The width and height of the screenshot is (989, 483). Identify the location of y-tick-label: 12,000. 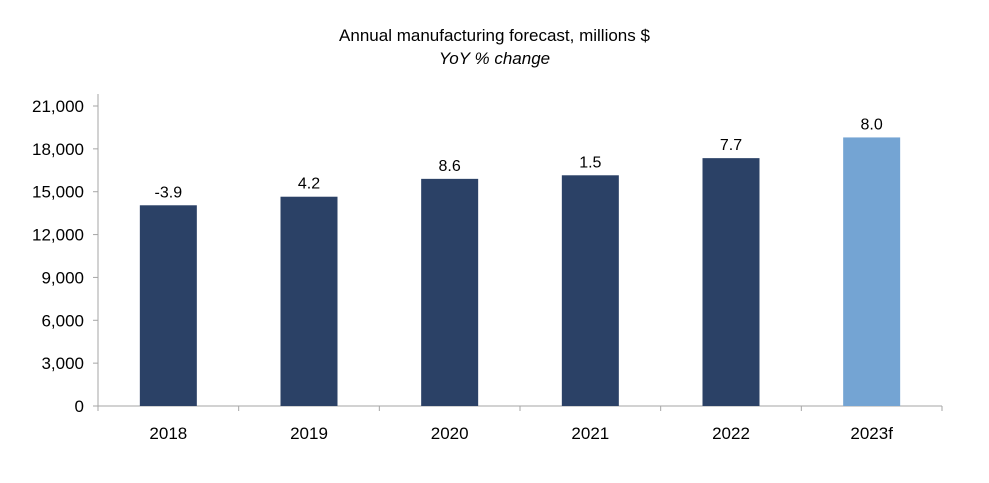
(58, 235).